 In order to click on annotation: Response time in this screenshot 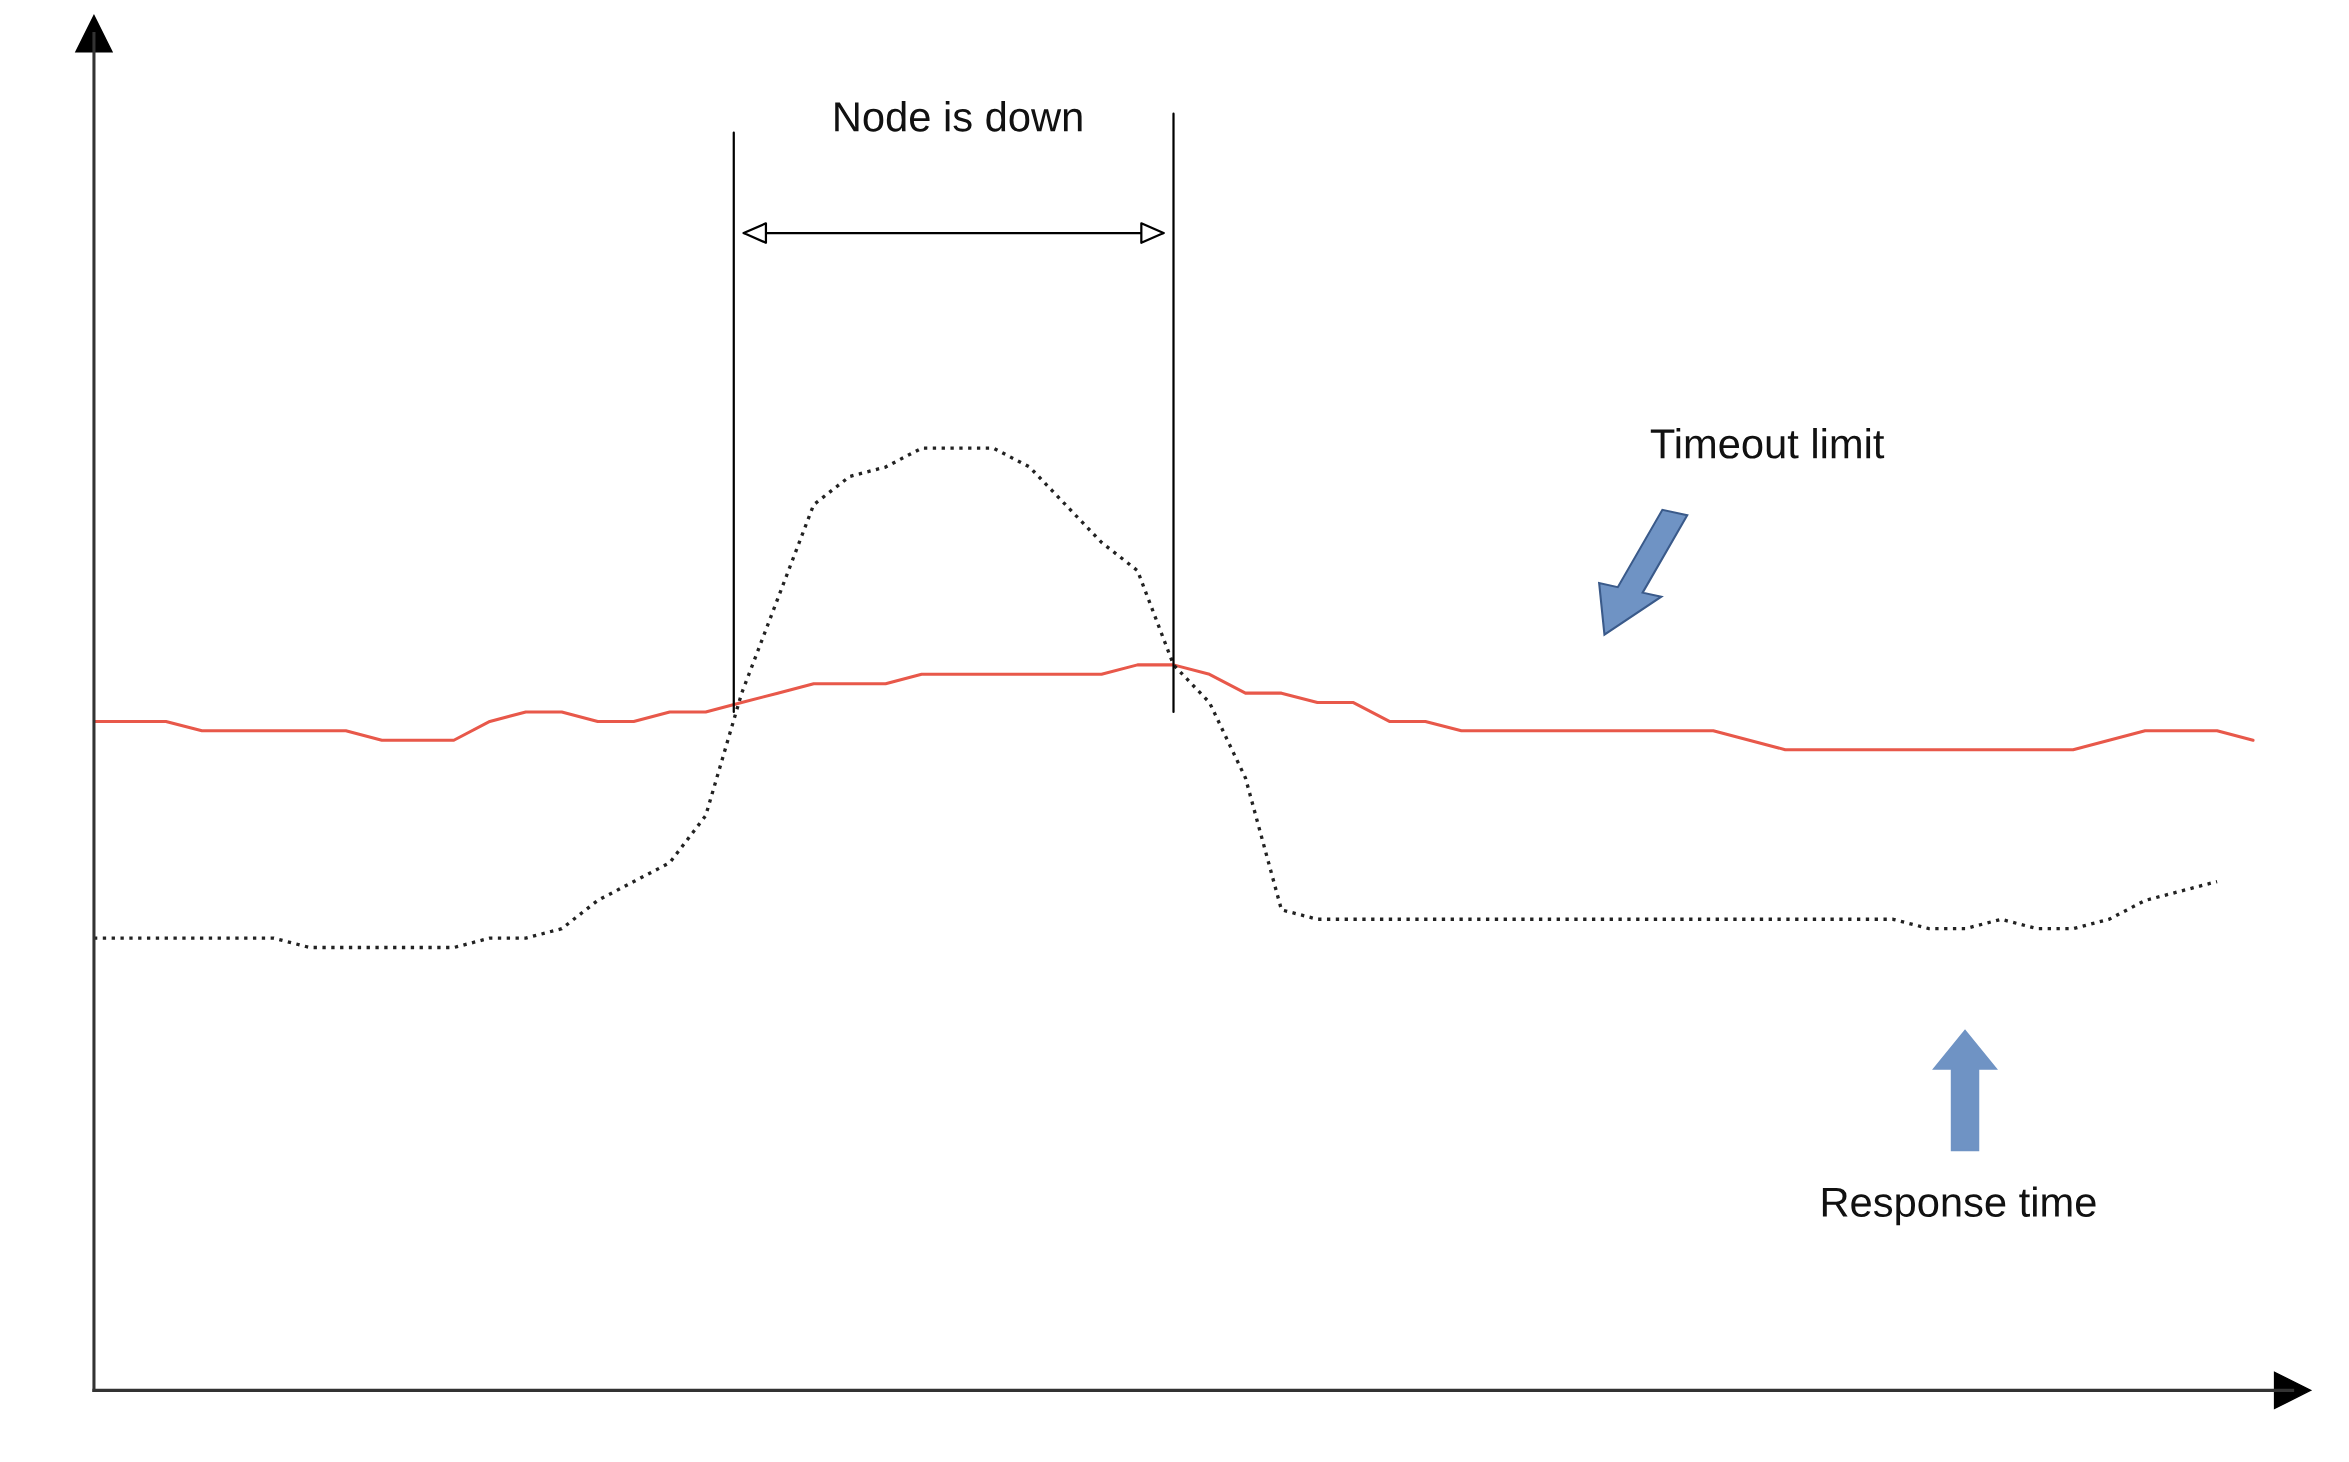, I will do `click(1959, 1206)`.